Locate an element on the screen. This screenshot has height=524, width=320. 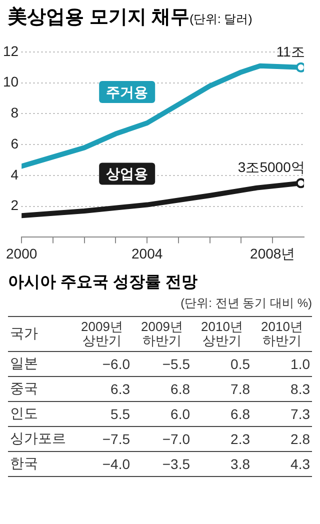
series-label: 주거용 is located at coordinates (127, 92).